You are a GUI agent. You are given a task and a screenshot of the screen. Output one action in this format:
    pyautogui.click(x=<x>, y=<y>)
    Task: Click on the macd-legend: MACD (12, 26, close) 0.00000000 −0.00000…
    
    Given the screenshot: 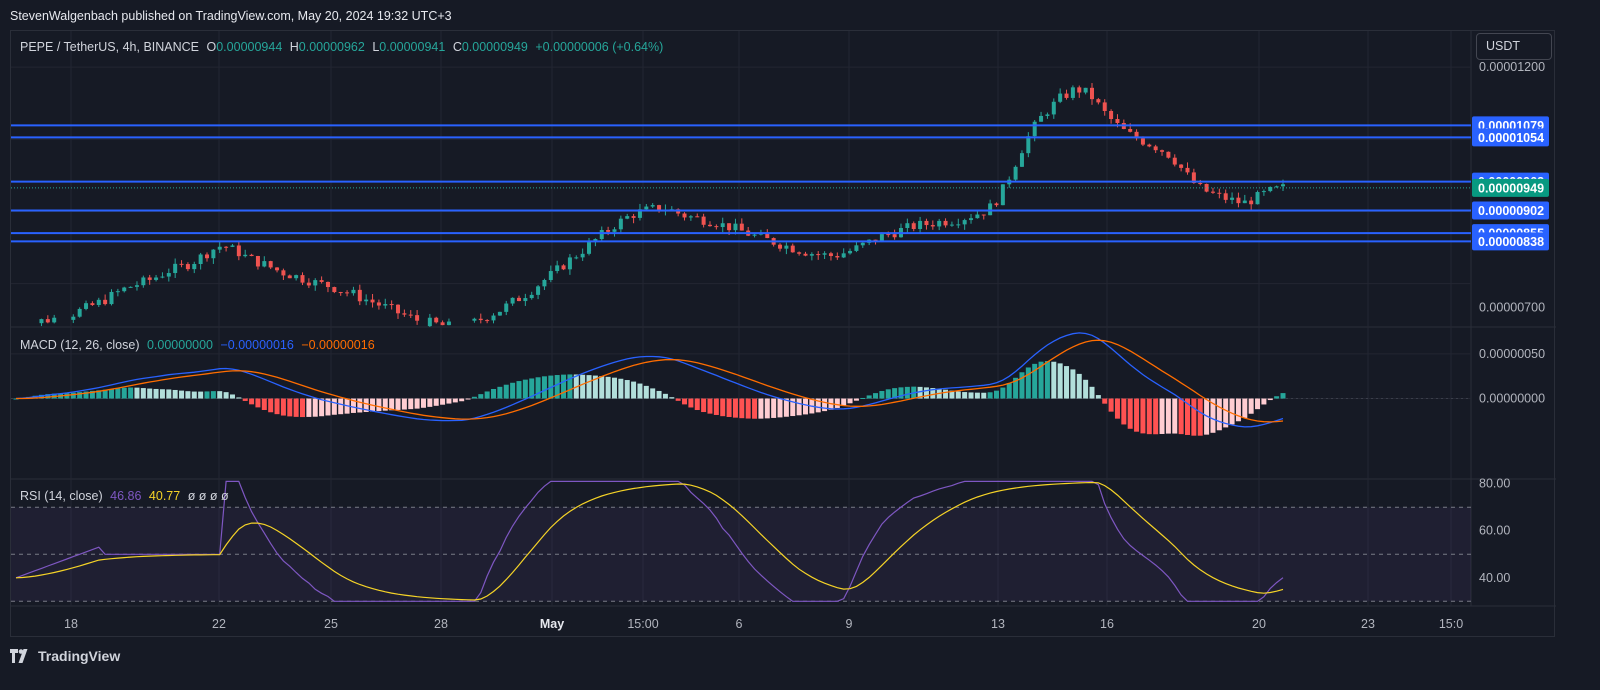 What is the action you would take?
    pyautogui.click(x=199, y=345)
    